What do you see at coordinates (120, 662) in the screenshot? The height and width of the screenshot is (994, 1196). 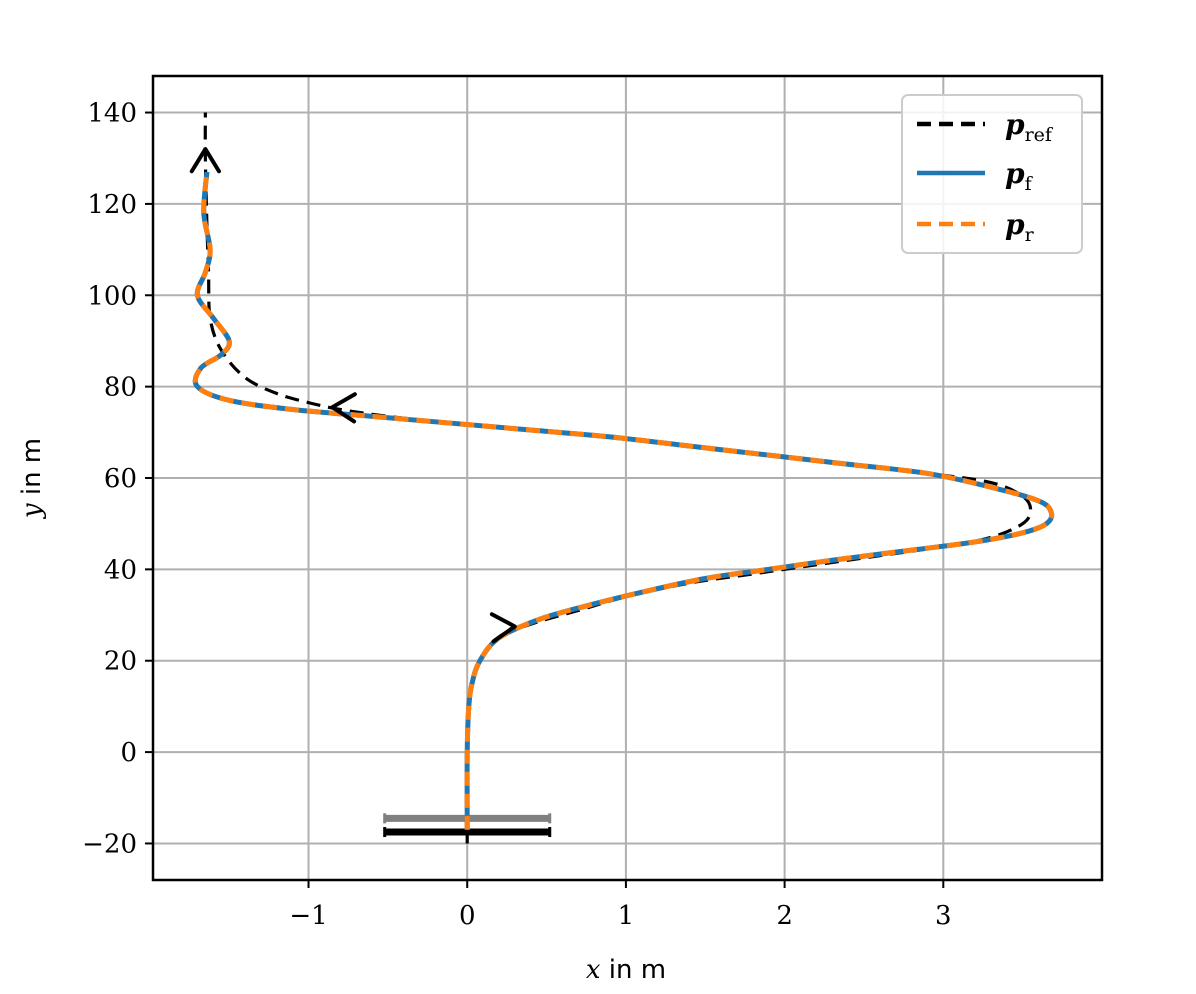 I see `y-tick-label: 20` at bounding box center [120, 662].